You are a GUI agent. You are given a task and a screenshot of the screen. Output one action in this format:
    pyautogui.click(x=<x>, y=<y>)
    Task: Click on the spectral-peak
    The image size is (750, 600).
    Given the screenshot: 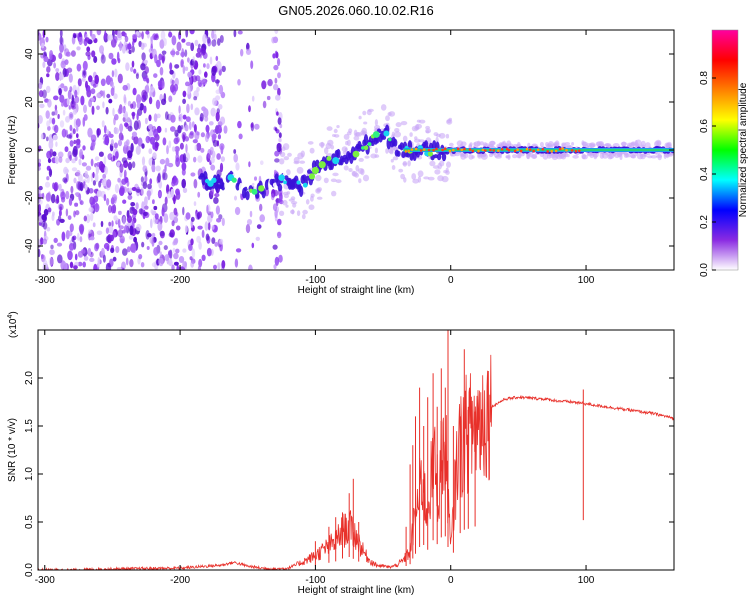 What is the action you would take?
    pyautogui.click(x=261, y=188)
    